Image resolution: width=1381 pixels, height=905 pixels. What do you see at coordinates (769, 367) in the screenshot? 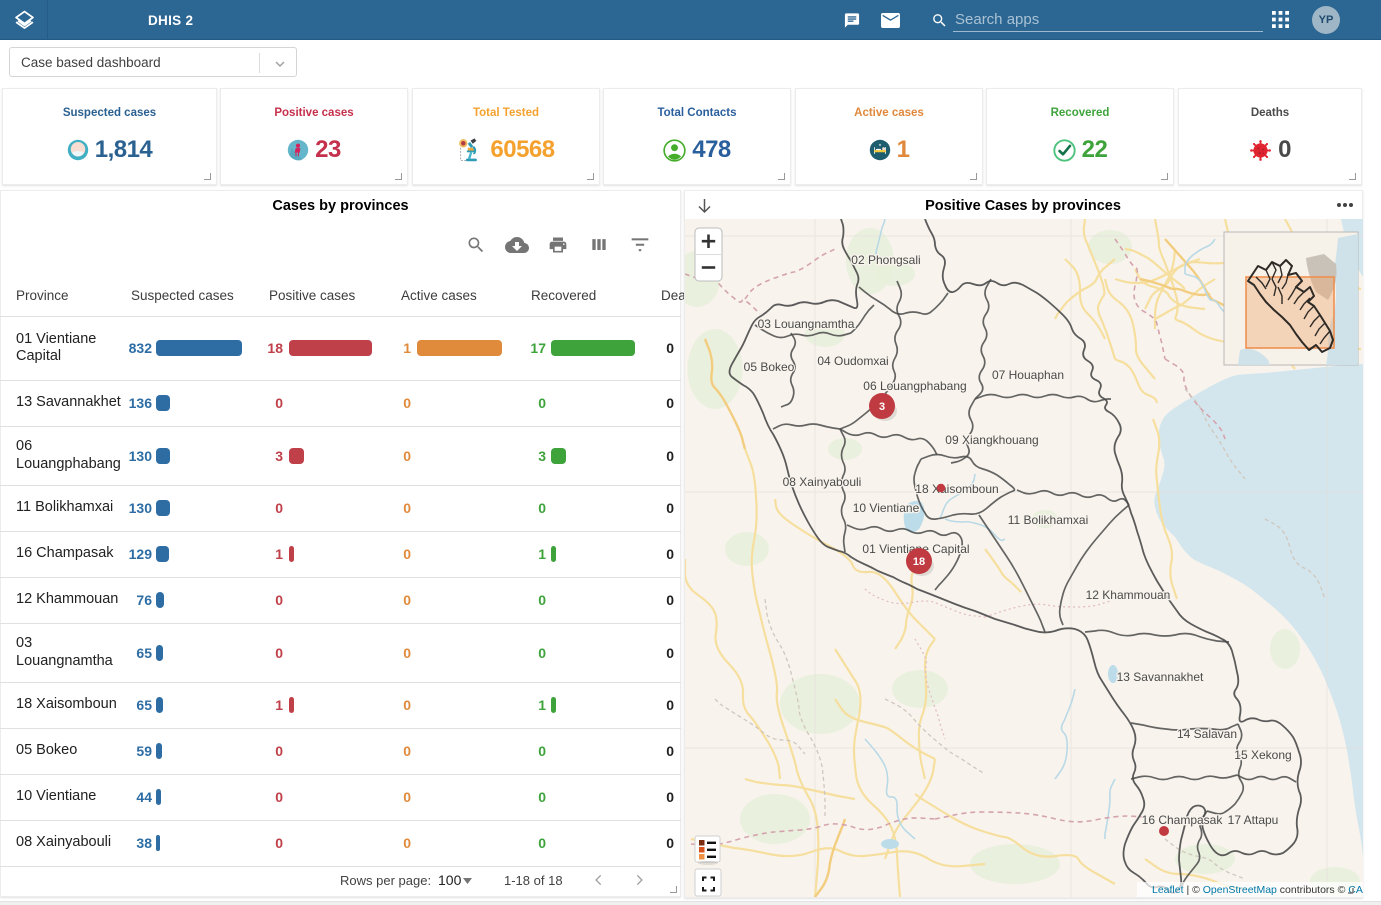
I see `svg-text: 05 Bokeo` at bounding box center [769, 367].